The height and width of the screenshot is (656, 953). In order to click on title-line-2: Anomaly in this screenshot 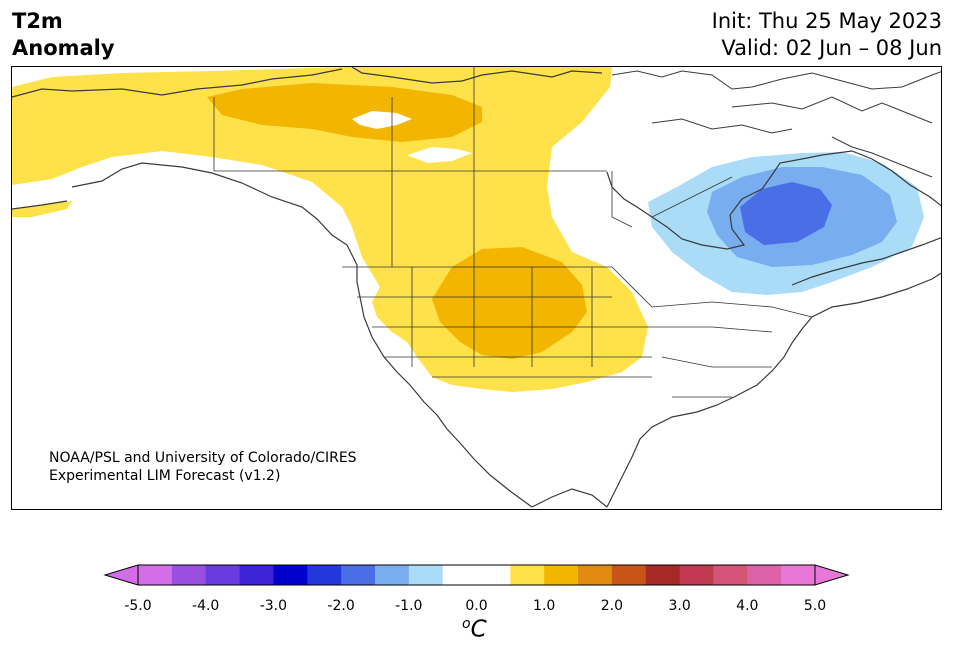, I will do `click(63, 48)`.